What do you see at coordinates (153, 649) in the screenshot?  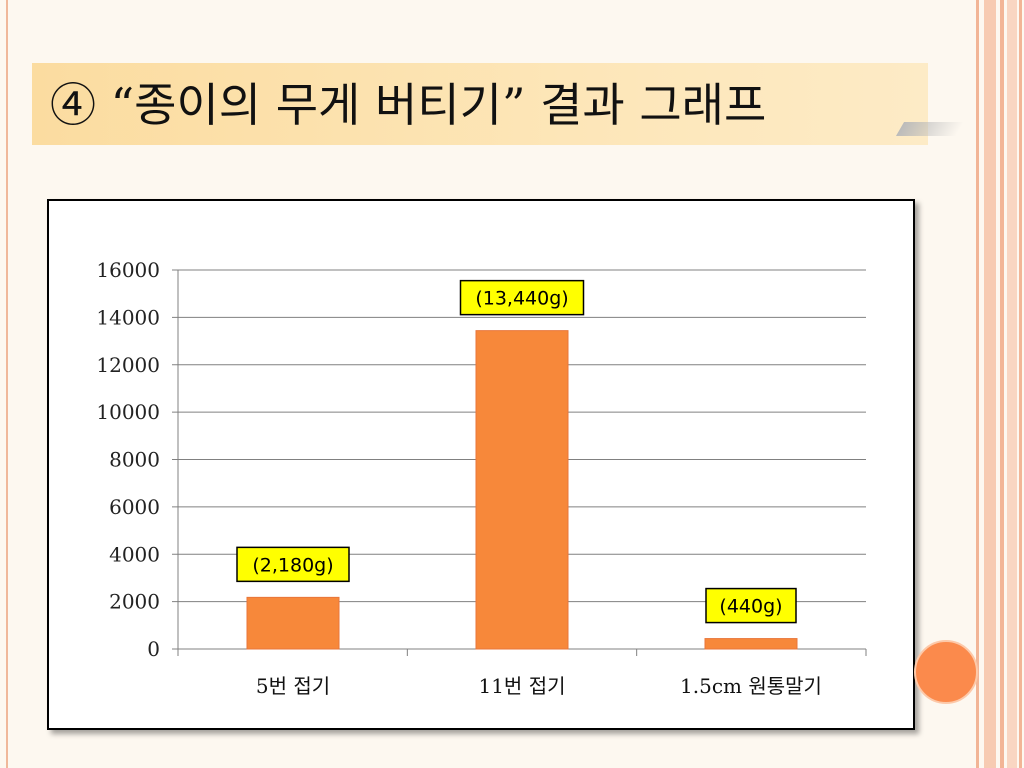 I see `y-tick-label: 0` at bounding box center [153, 649].